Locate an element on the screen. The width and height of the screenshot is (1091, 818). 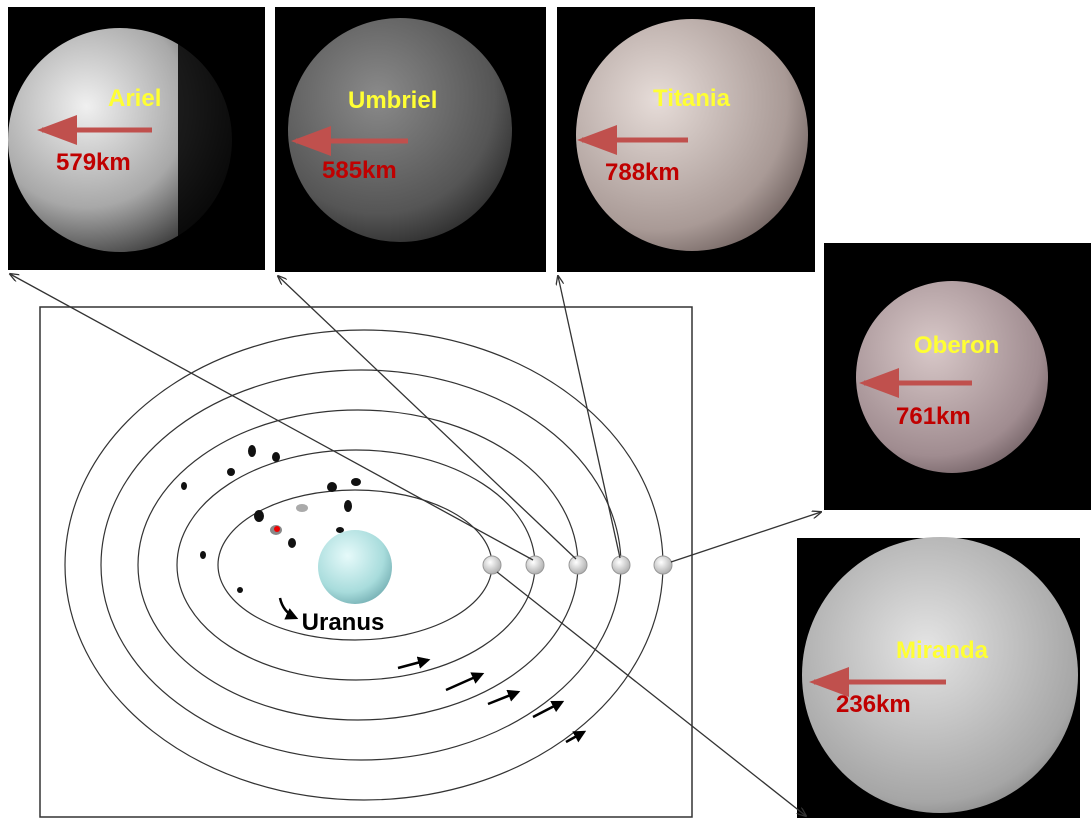
moon-panel: Titania 788km is located at coordinates (686, 139).